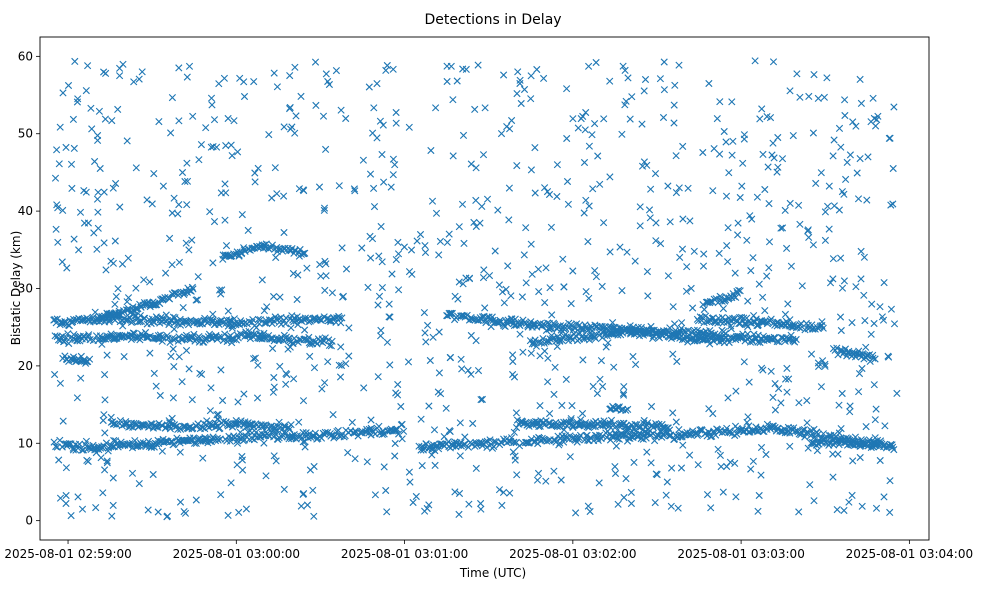 The image size is (987, 590). Describe the element at coordinates (25, 289) in the screenshot. I see `y-tick-label: 30` at that location.